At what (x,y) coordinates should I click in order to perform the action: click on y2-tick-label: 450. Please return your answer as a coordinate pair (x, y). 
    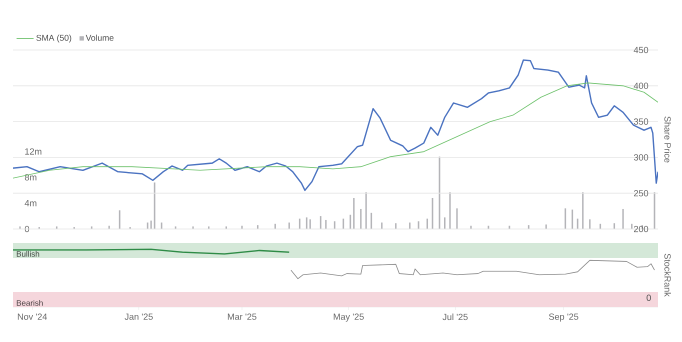
    Looking at the image, I should click on (641, 50).